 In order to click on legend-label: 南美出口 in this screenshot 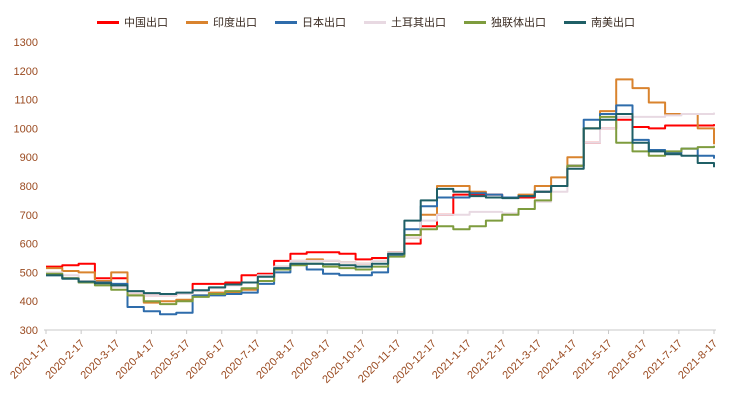, I will do `click(613, 23)`.